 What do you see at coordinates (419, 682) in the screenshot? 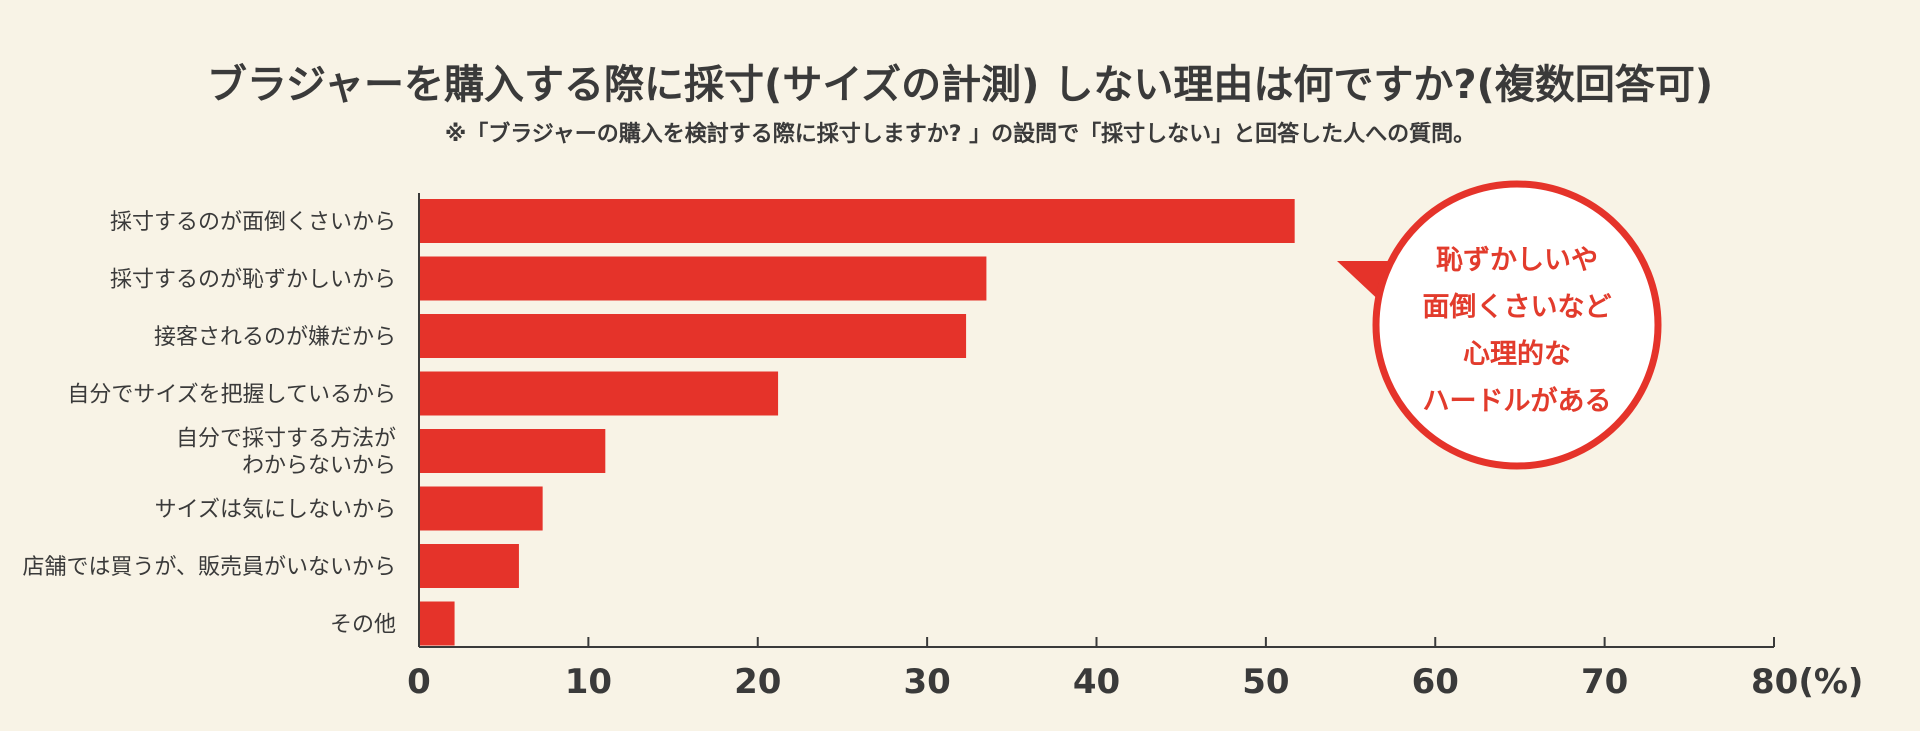
I see `x-tick-label-0: 0` at bounding box center [419, 682].